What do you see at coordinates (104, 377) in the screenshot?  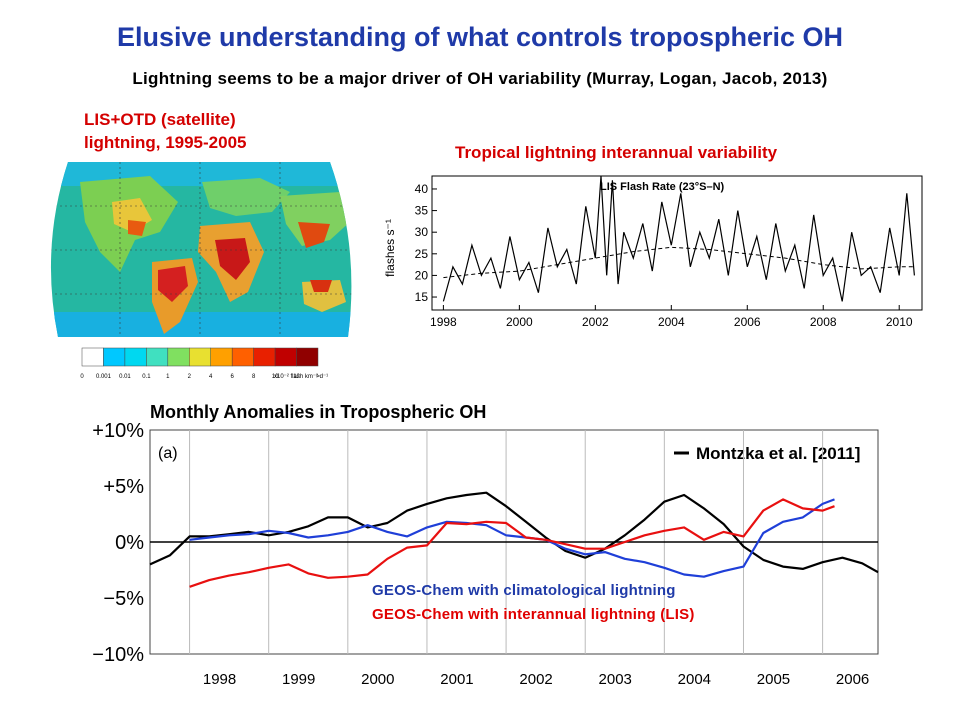 I see `colorbar-tick-label: 0.001` at bounding box center [104, 377].